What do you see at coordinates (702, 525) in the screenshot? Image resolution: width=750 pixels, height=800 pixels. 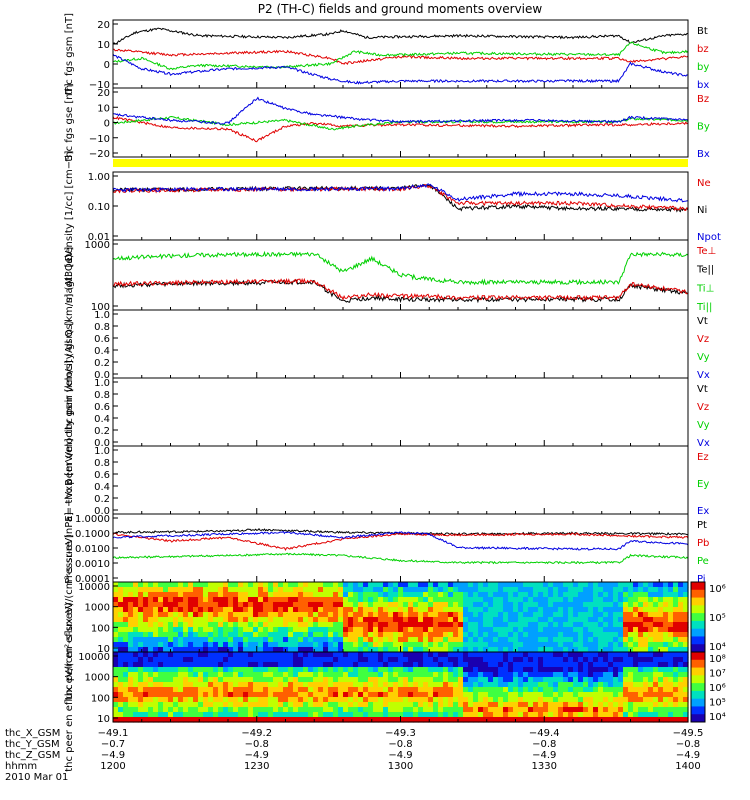 I see `legend-entry: Pt` at bounding box center [702, 525].